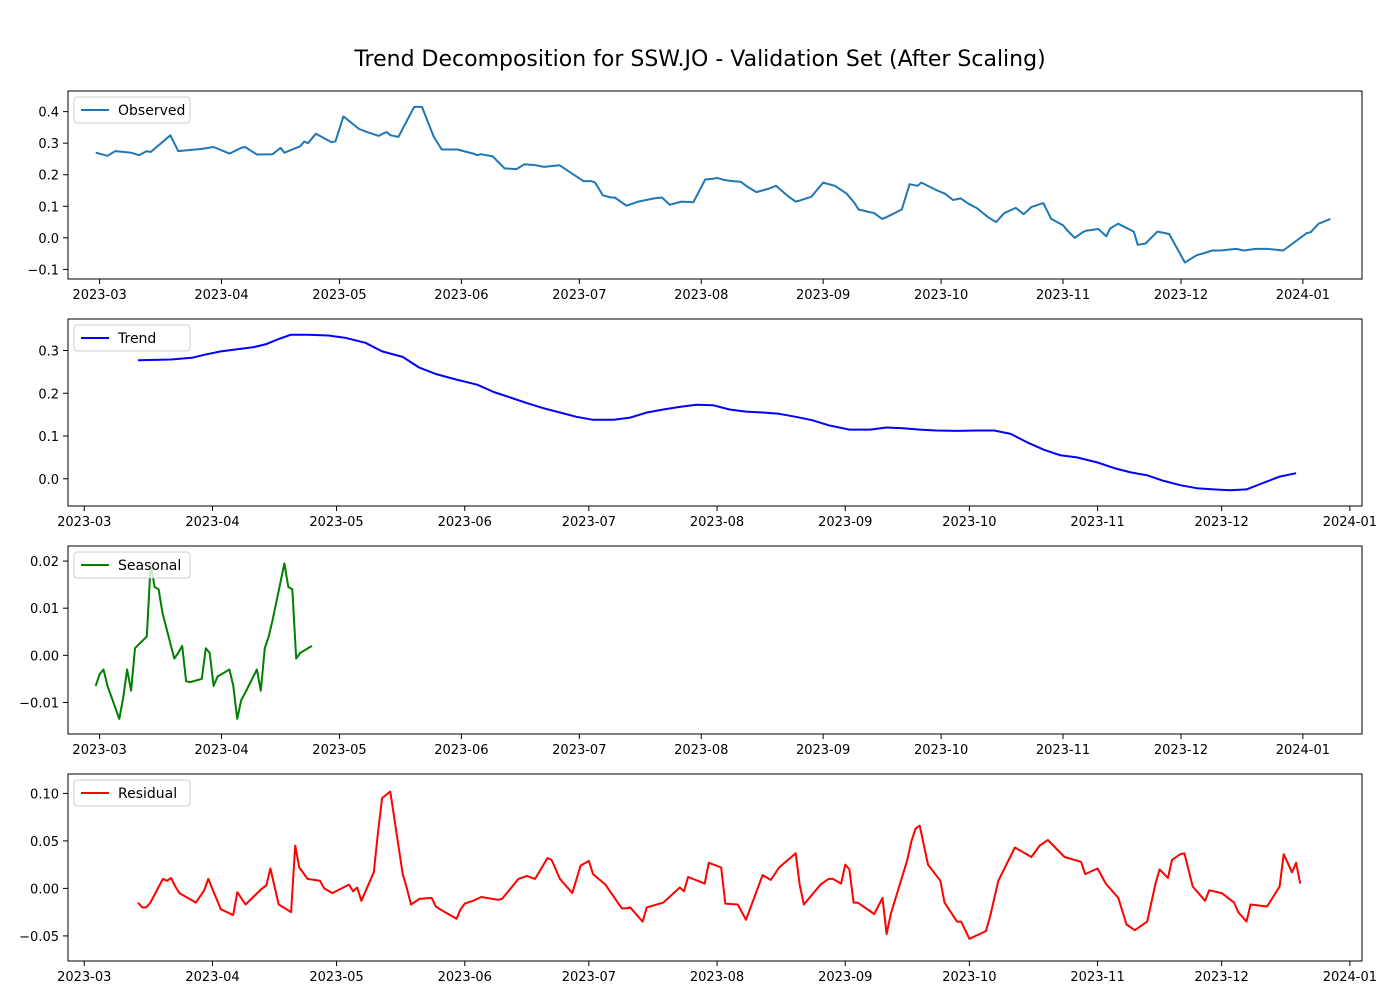 The image size is (1400, 1000). Describe the element at coordinates (151, 111) in the screenshot. I see `observed-legend-label: Observed` at that location.